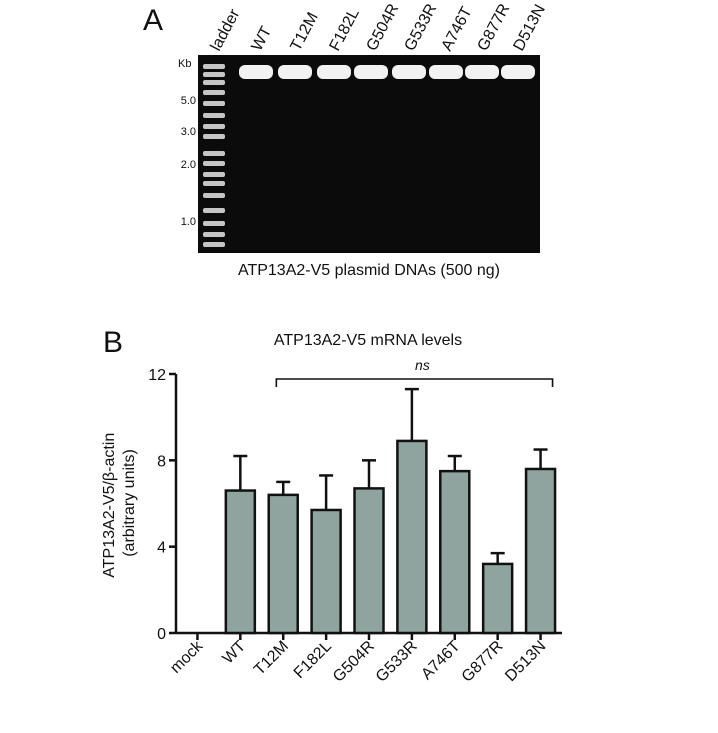 The width and height of the screenshot is (718, 733). I want to click on x-tick-label-d513n: D513N, so click(525, 661).